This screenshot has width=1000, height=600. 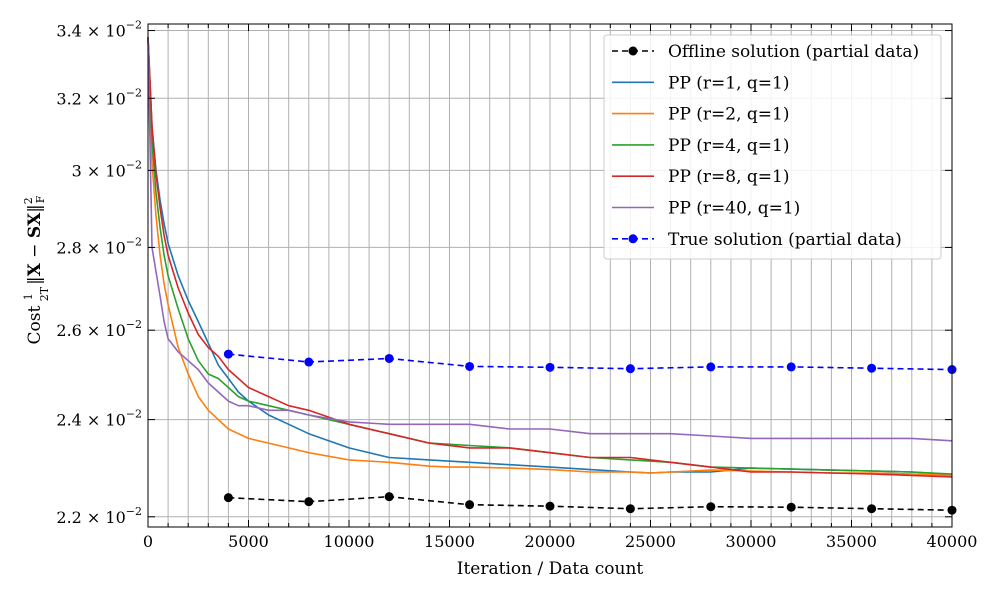 What do you see at coordinates (148, 541) in the screenshot?
I see `x-tick-label: 0` at bounding box center [148, 541].